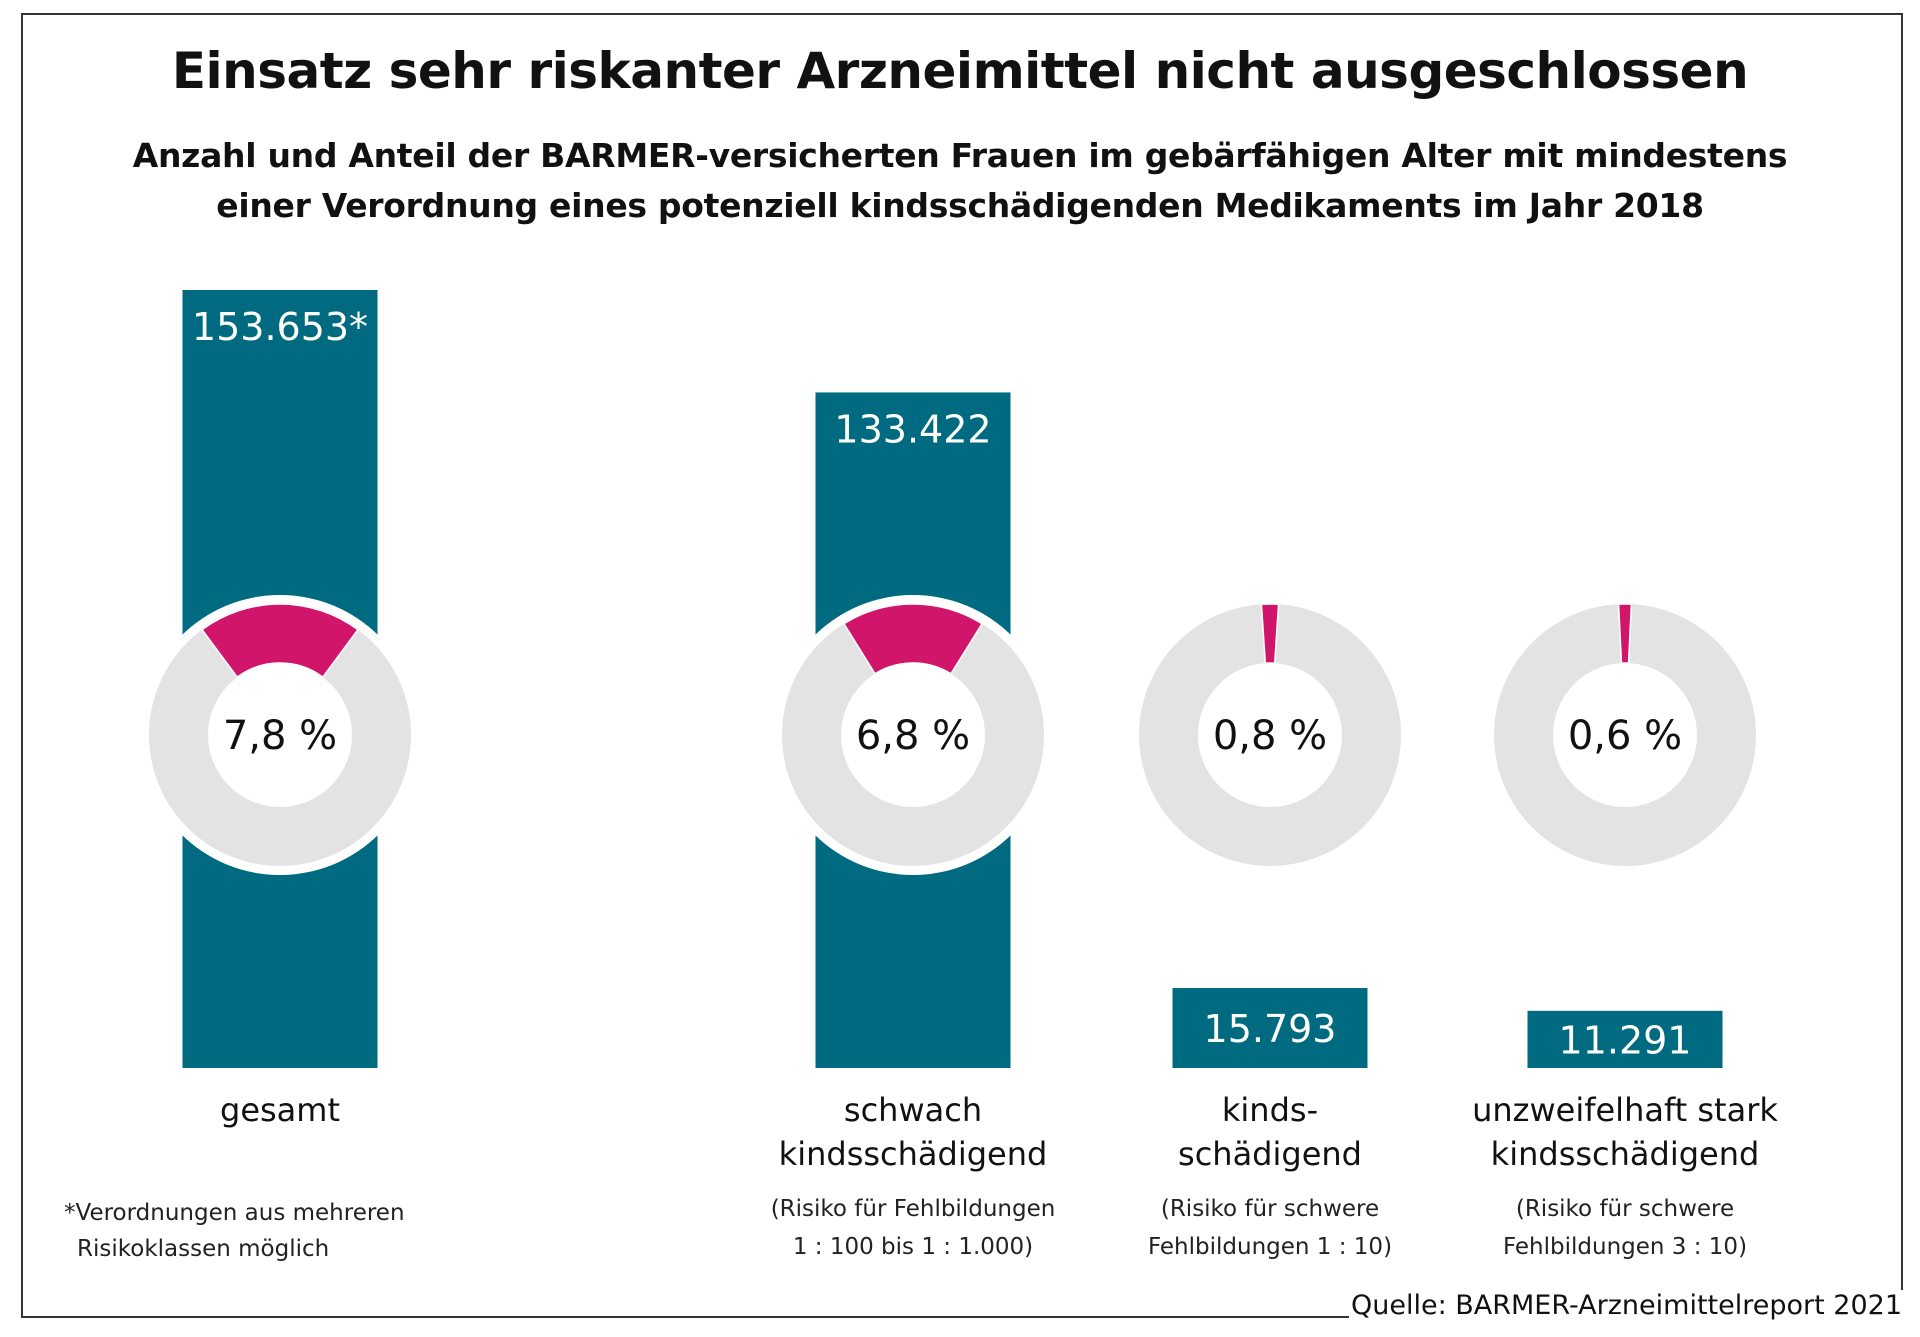 The image size is (1920, 1337). Describe the element at coordinates (1625, 1110) in the screenshot. I see `category-label-line: unzweifelhaft stark` at that location.